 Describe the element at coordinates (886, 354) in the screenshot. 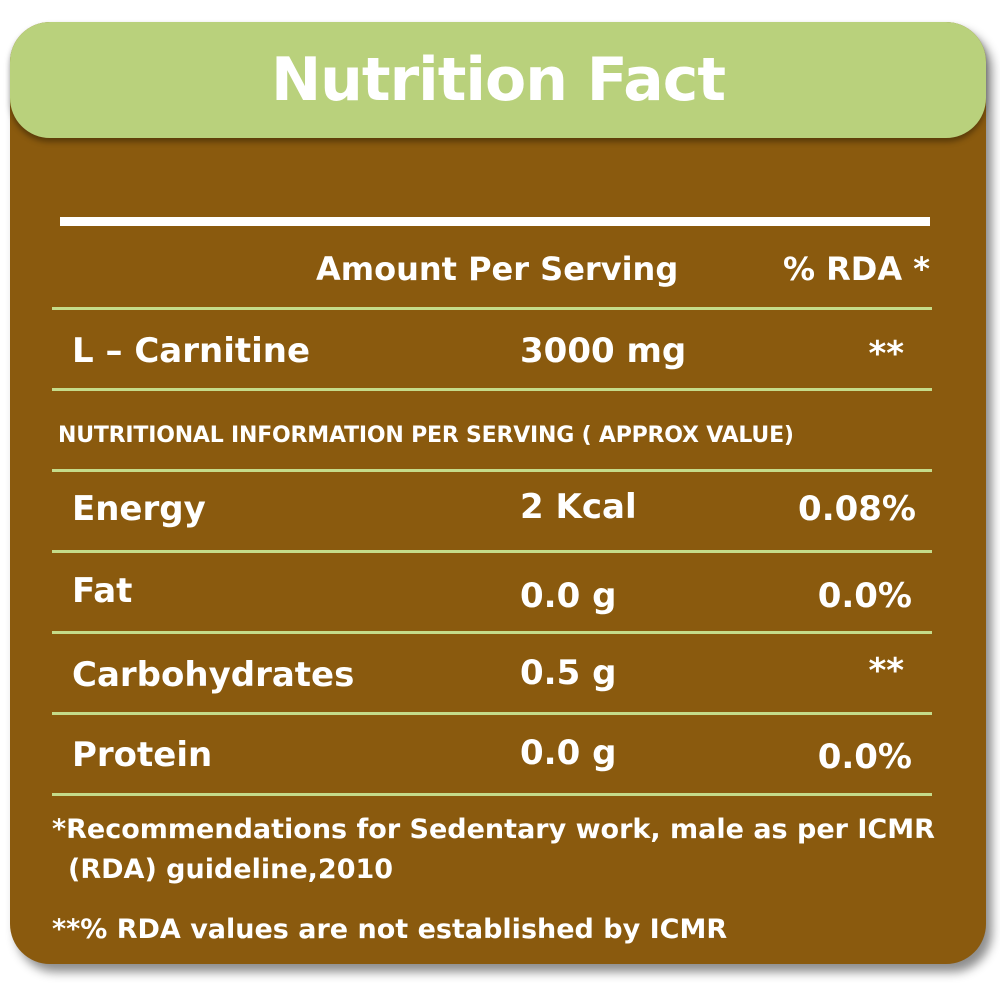

I see `primary-rda: **` at that location.